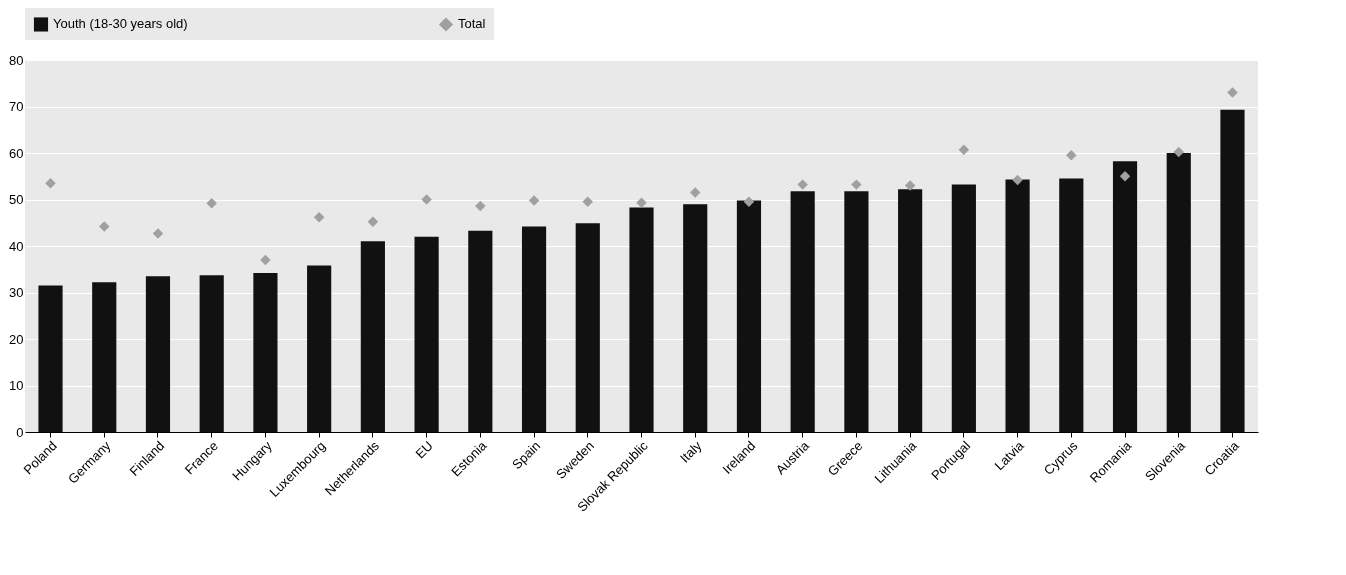 Image resolution: width=1346 pixels, height=575 pixels. What do you see at coordinates (690, 451) in the screenshot?
I see `x-tick-label: Italy` at bounding box center [690, 451].